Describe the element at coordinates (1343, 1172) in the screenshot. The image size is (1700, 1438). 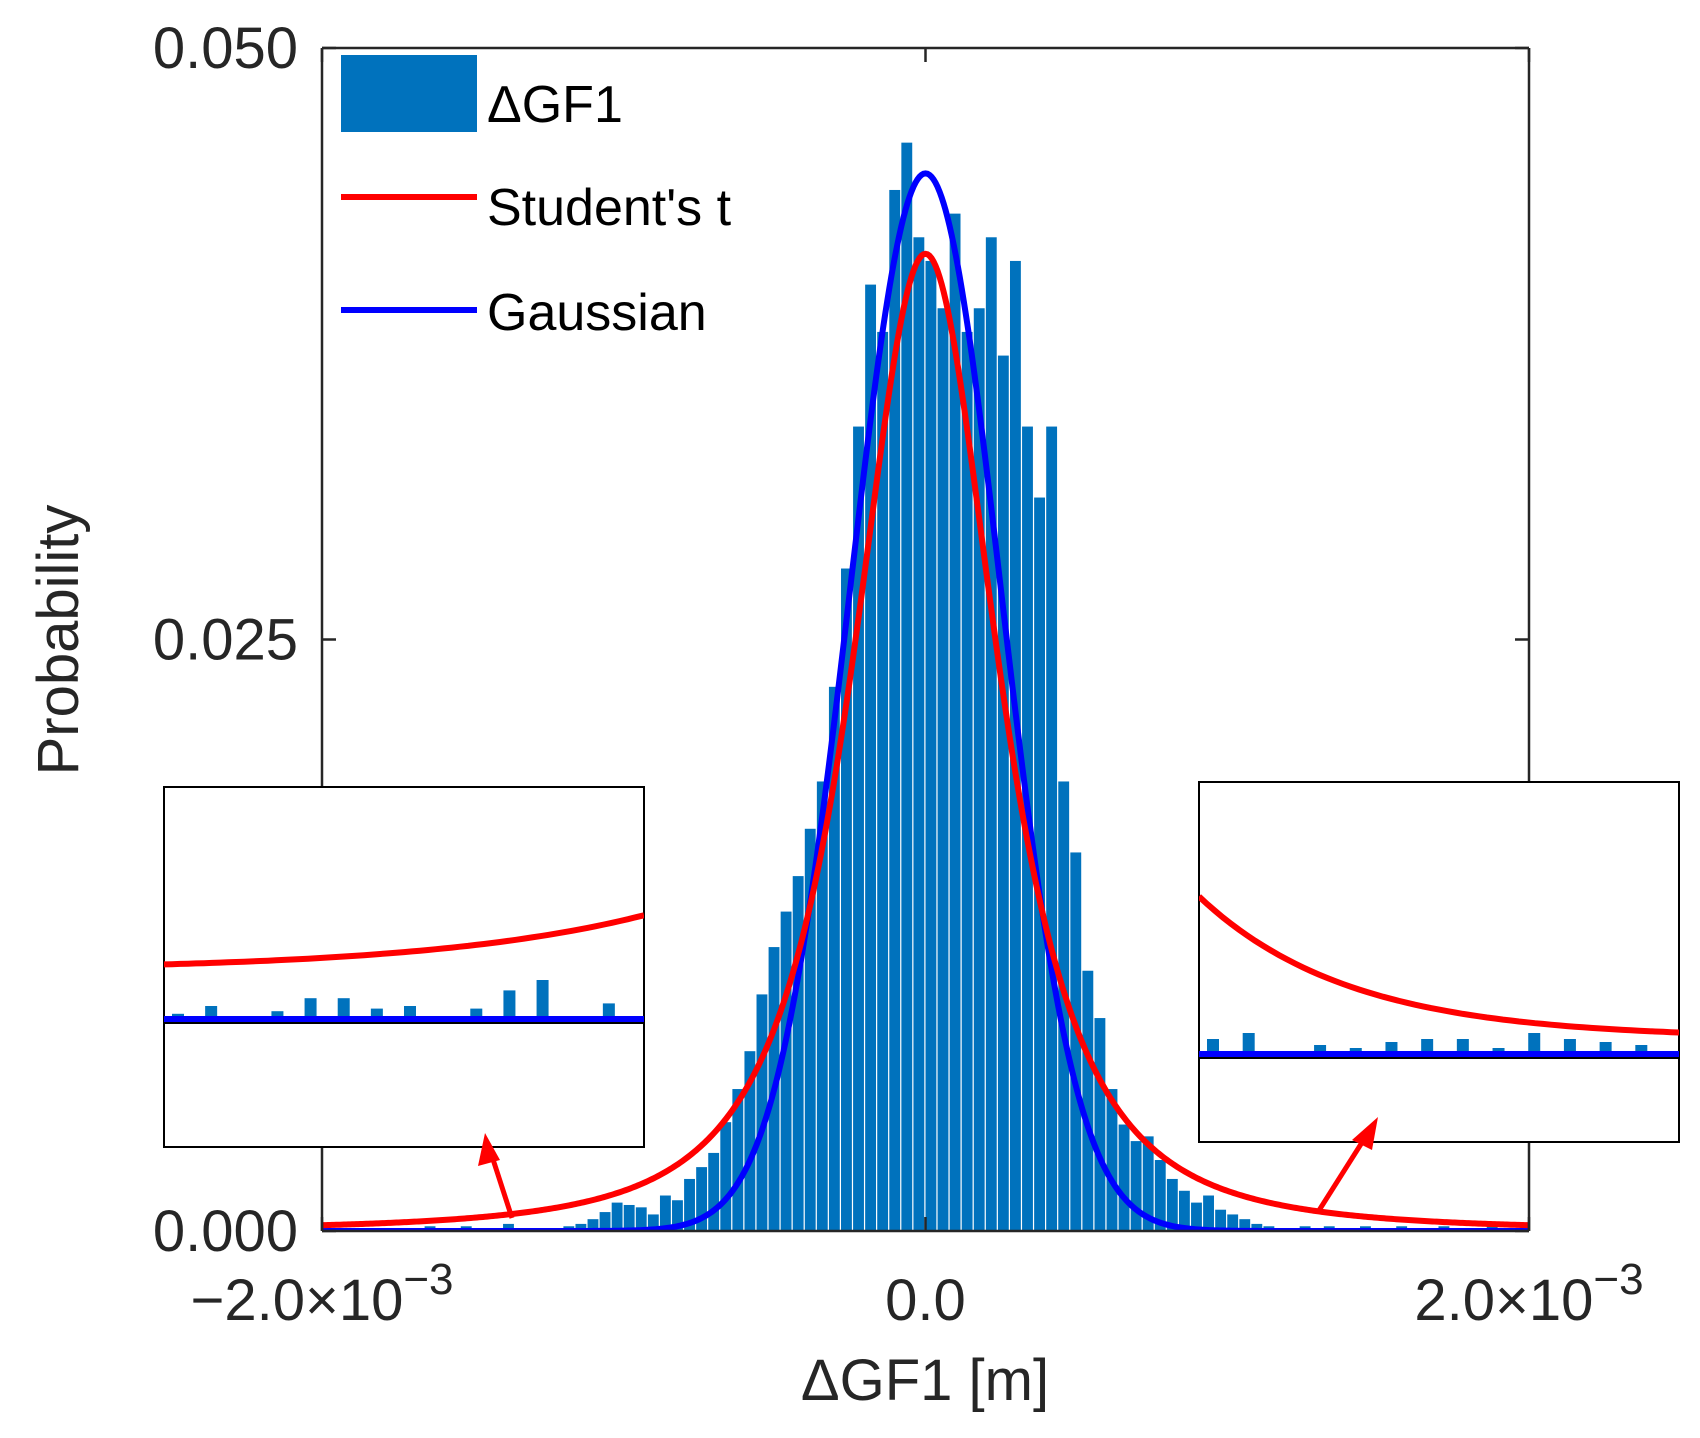
I see `right-arrow` at that location.